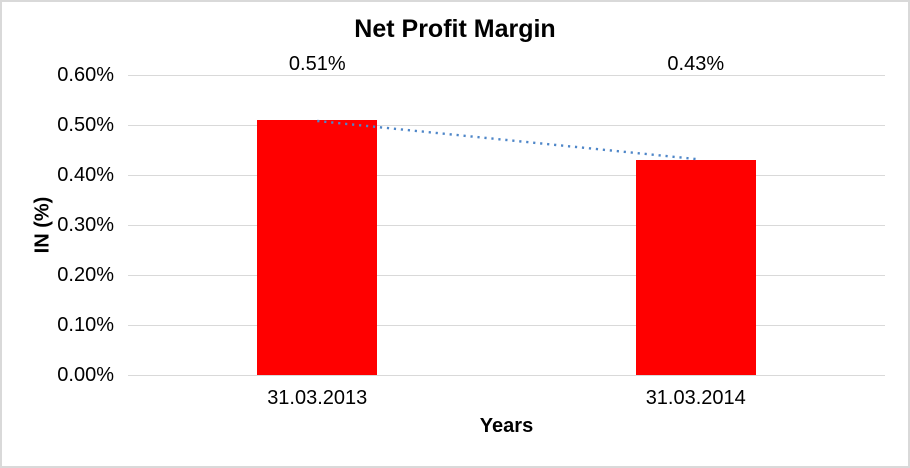 This screenshot has width=910, height=468. What do you see at coordinates (696, 64) in the screenshot?
I see `data-label: 0.43%` at bounding box center [696, 64].